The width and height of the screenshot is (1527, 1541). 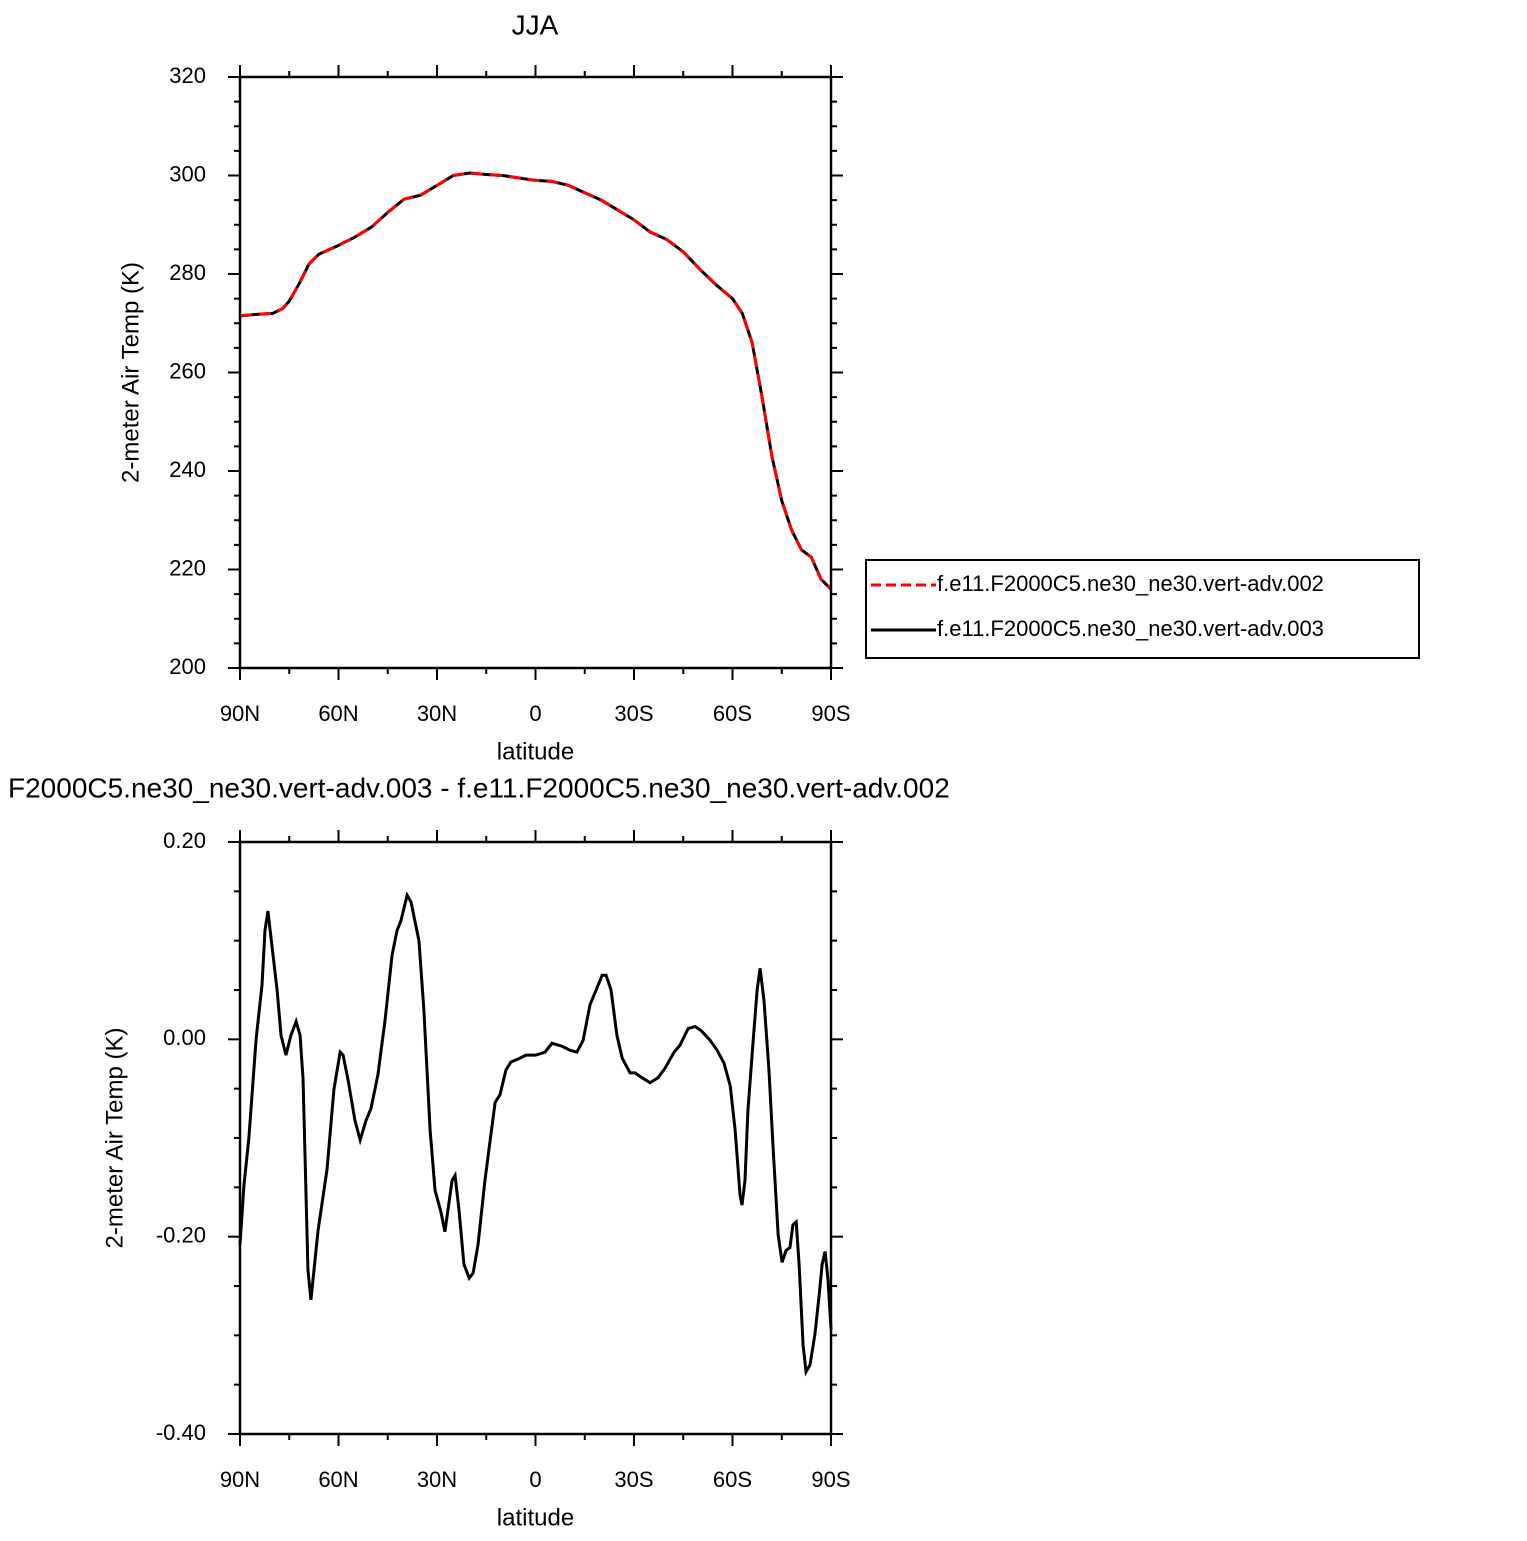 What do you see at coordinates (1142, 609) in the screenshot?
I see `legend-box` at bounding box center [1142, 609].